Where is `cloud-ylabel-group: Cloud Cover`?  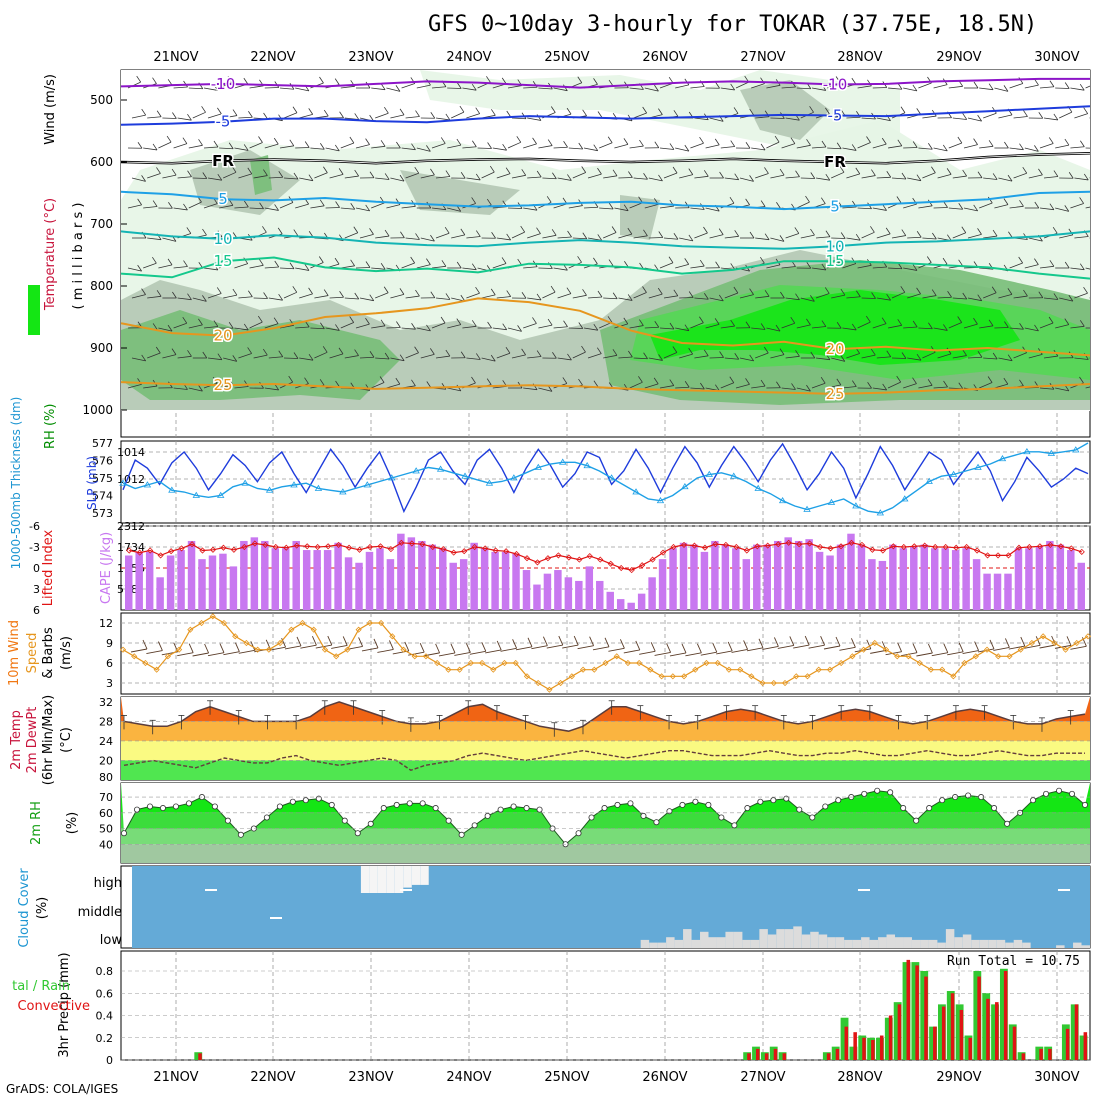
cloud-ylabel-group: Cloud Cover is located at coordinates (24, 908).